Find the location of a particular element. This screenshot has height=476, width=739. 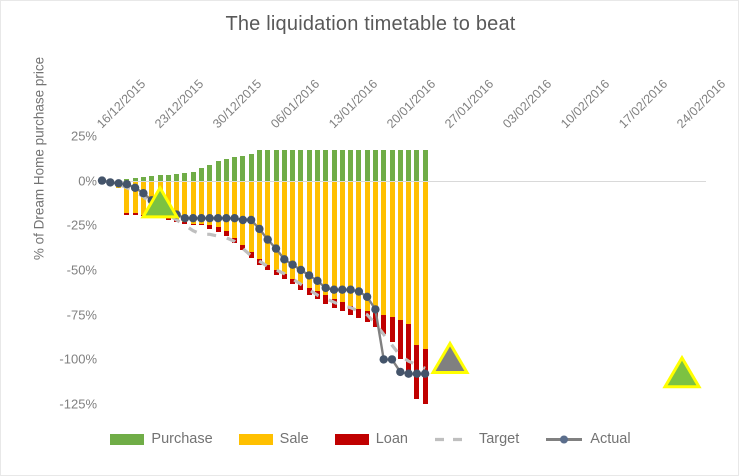

legend-dashed-line-icon is located at coordinates (452, 439).